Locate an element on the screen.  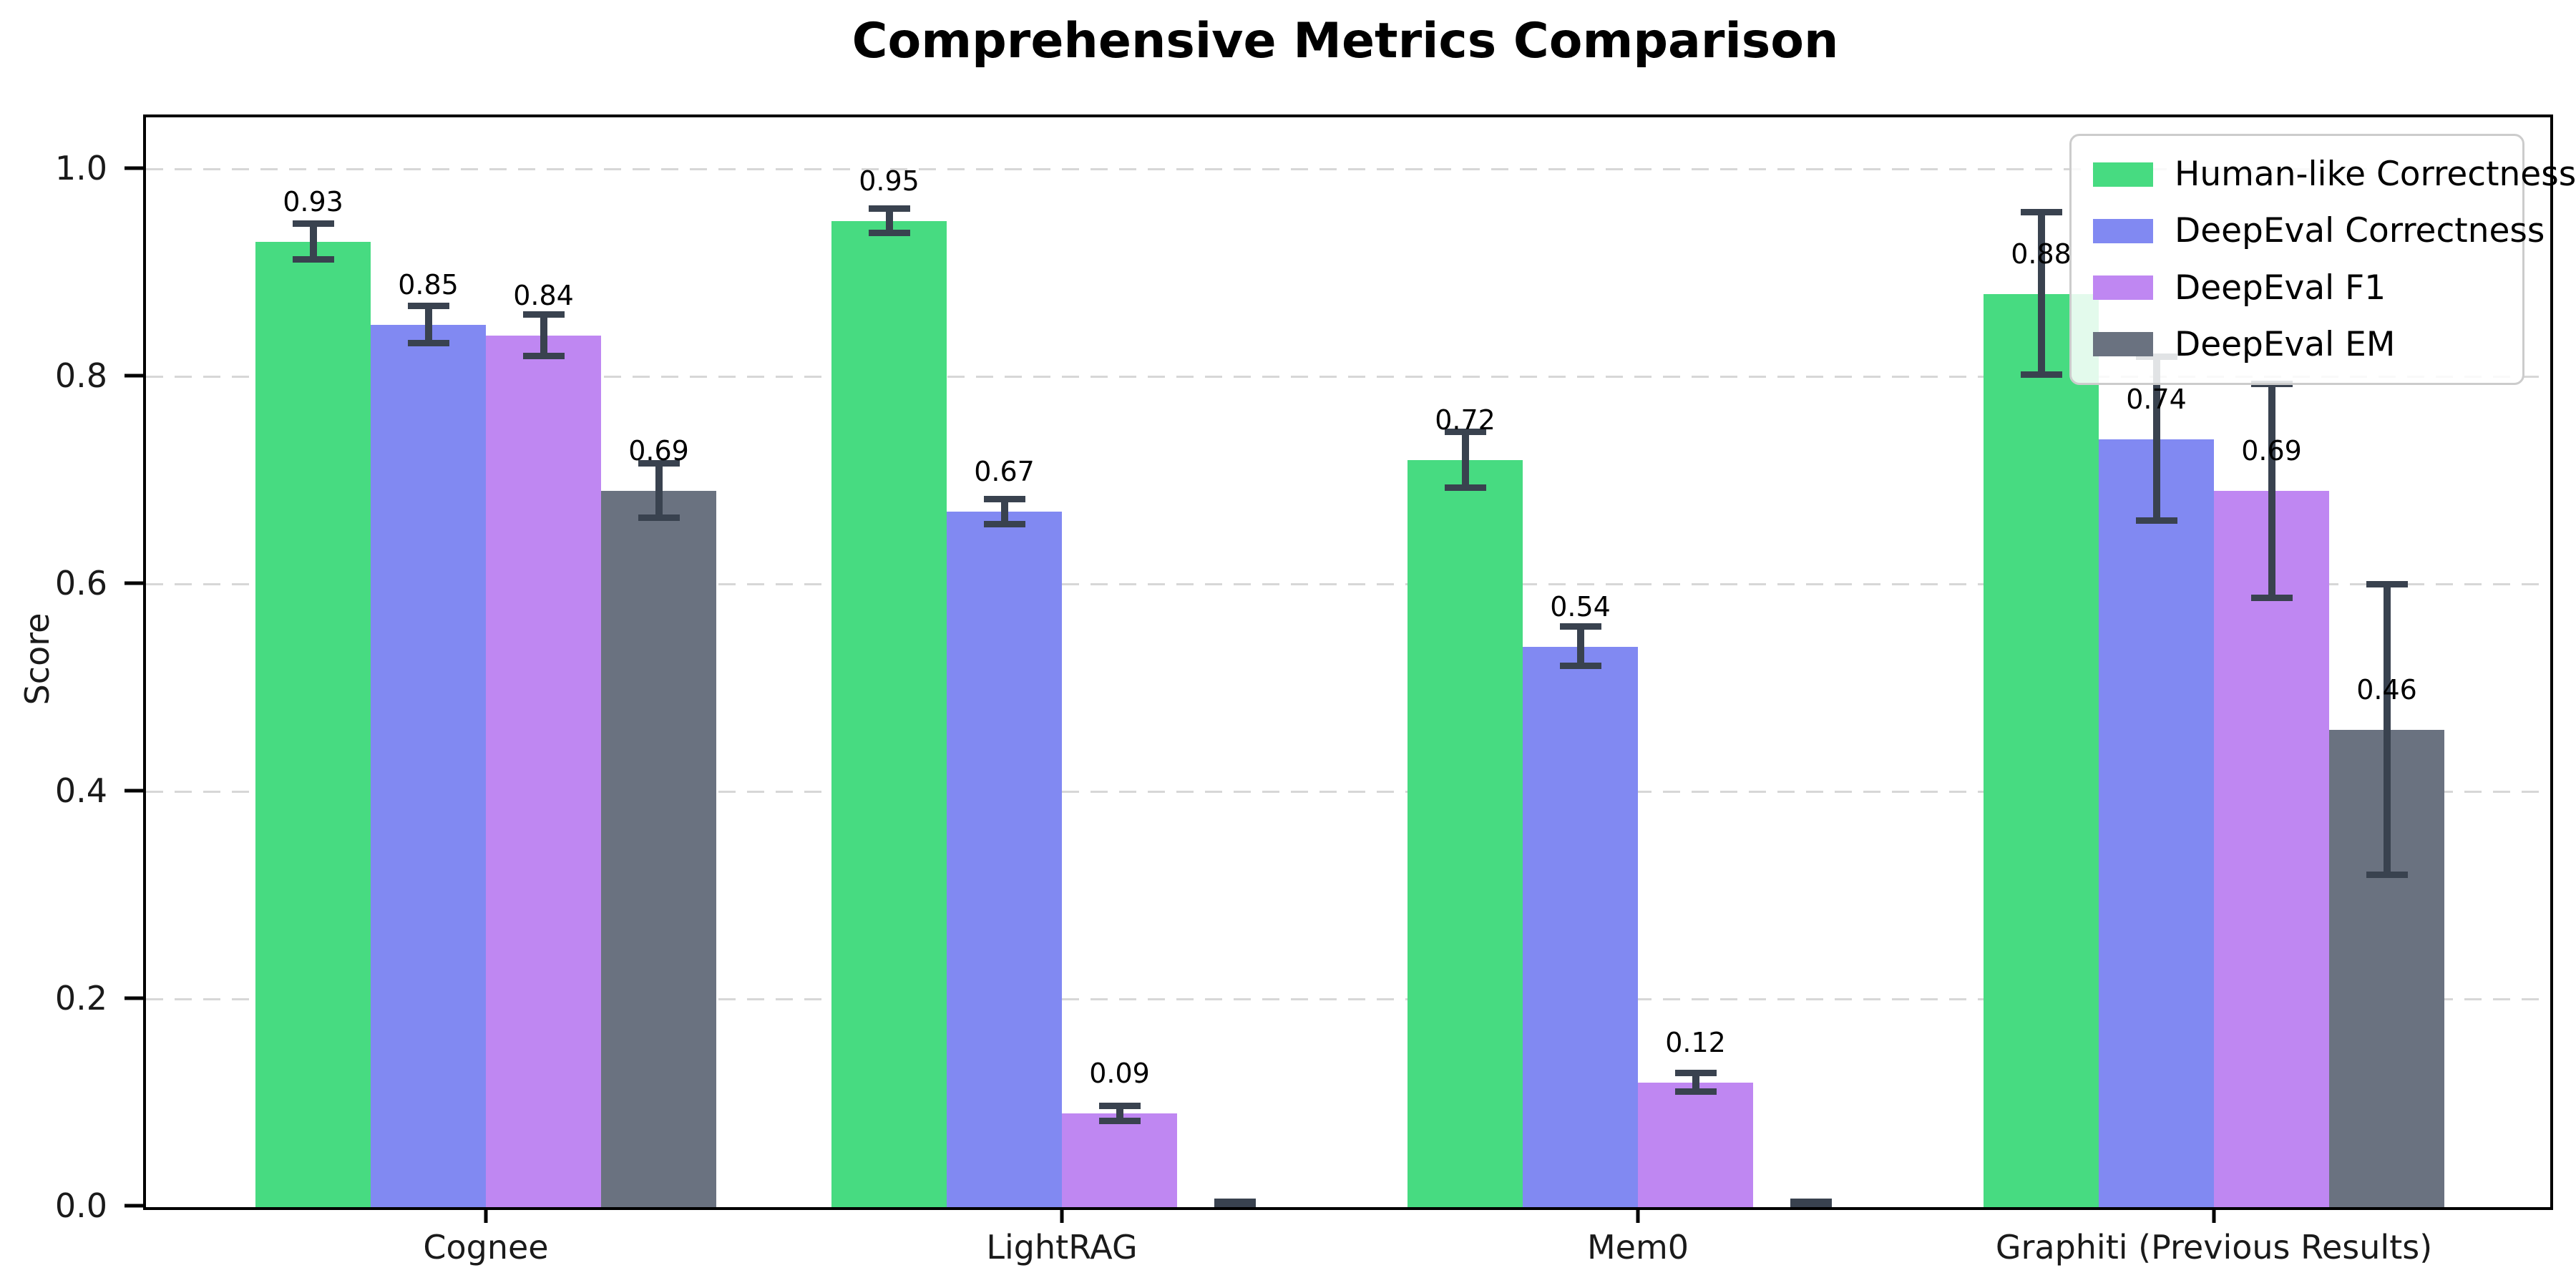
legend-label-deepeval-em: DeepEval EM is located at coordinates (2285, 344).